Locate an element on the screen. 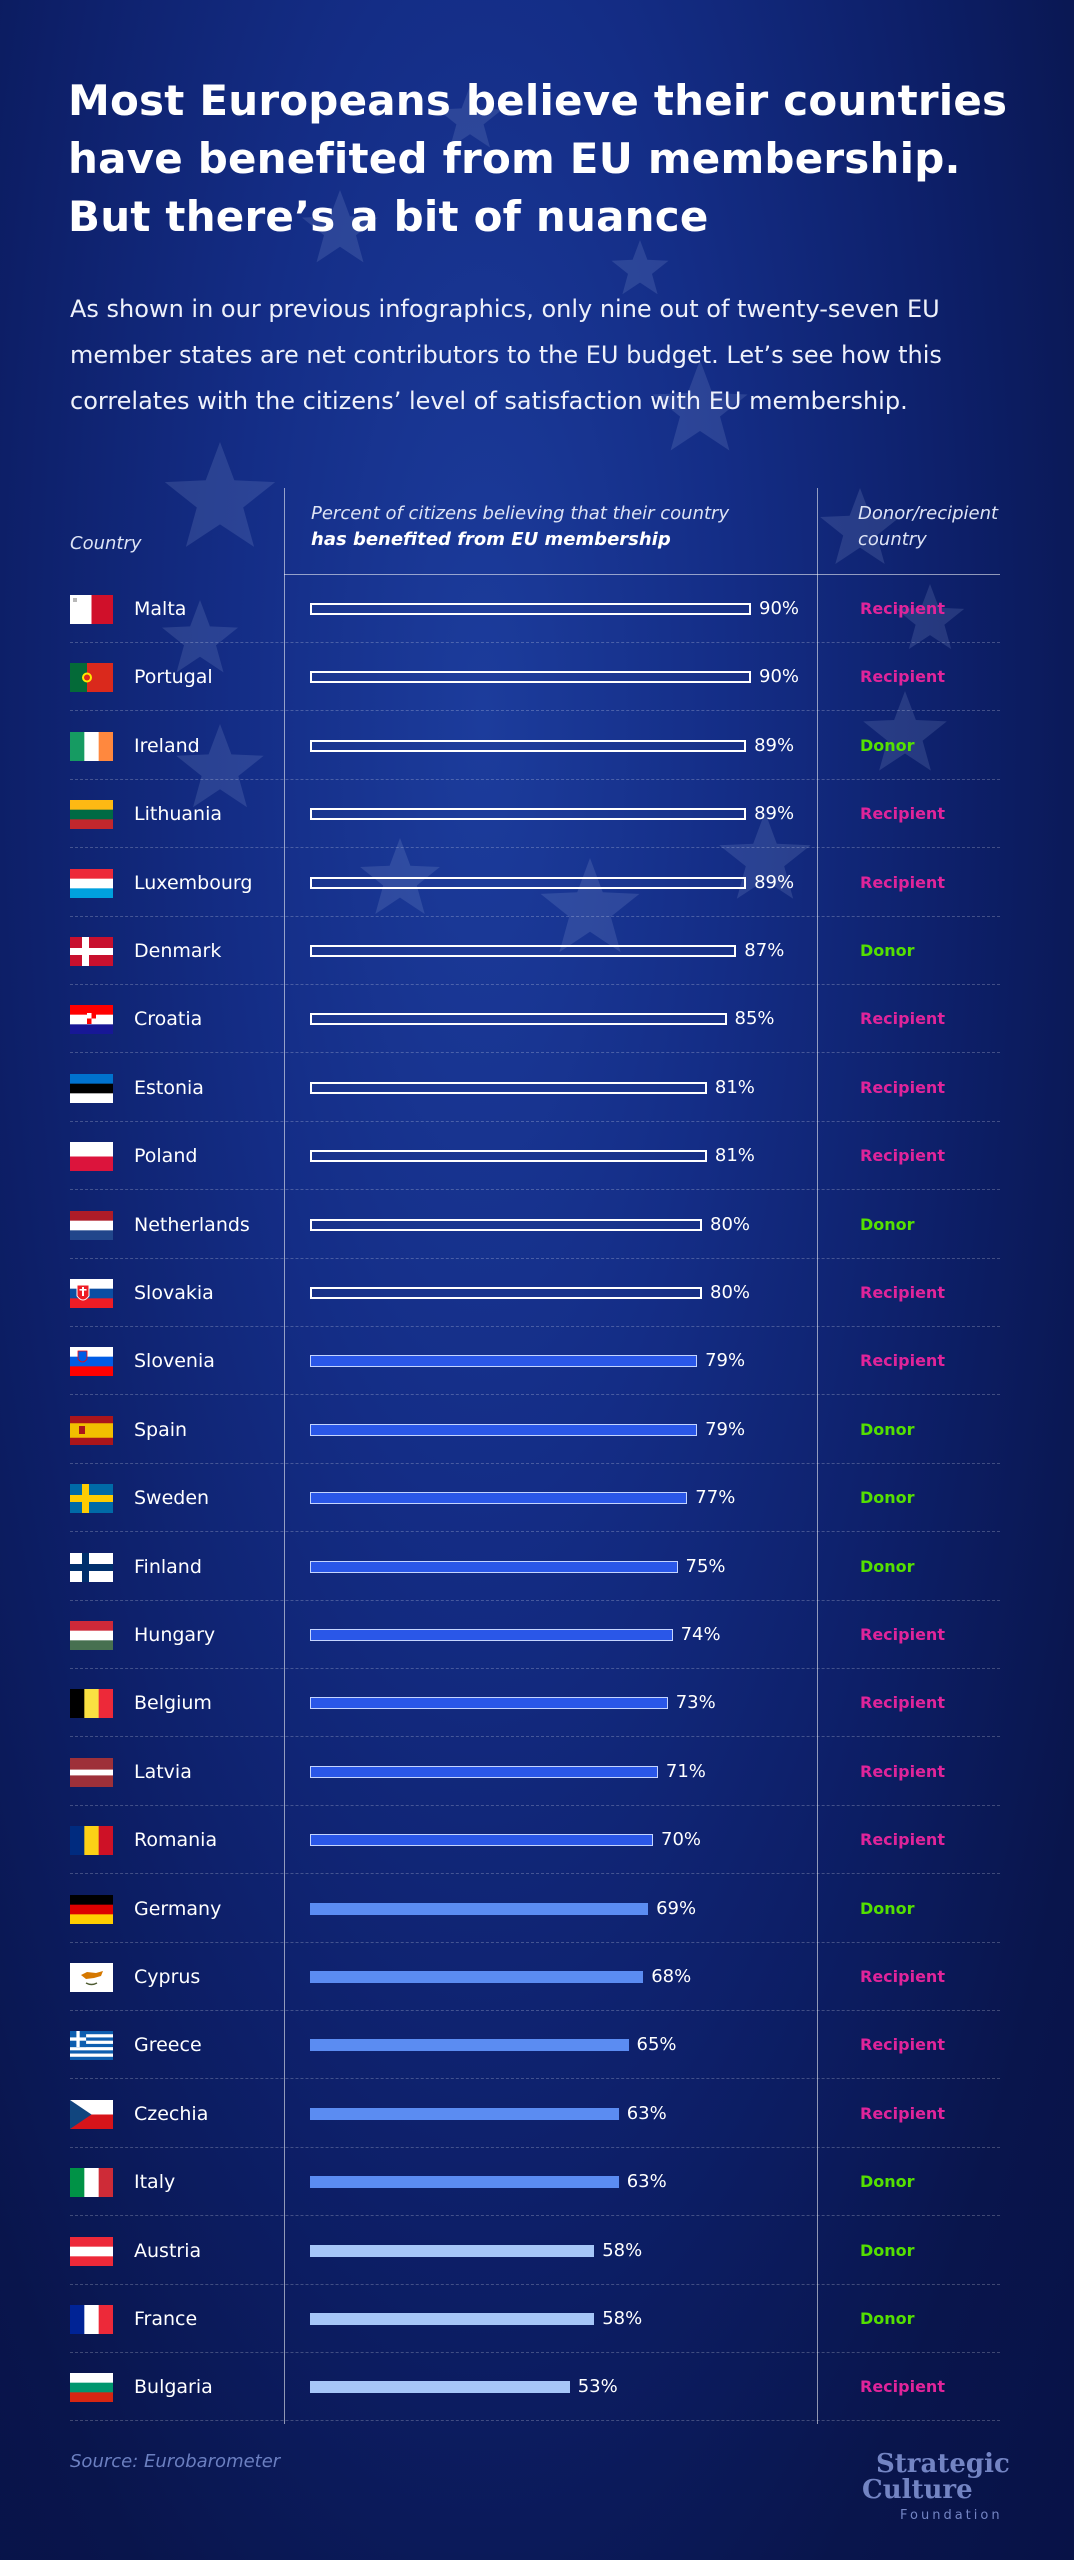  country-label: Netherlands is located at coordinates (192, 1224).